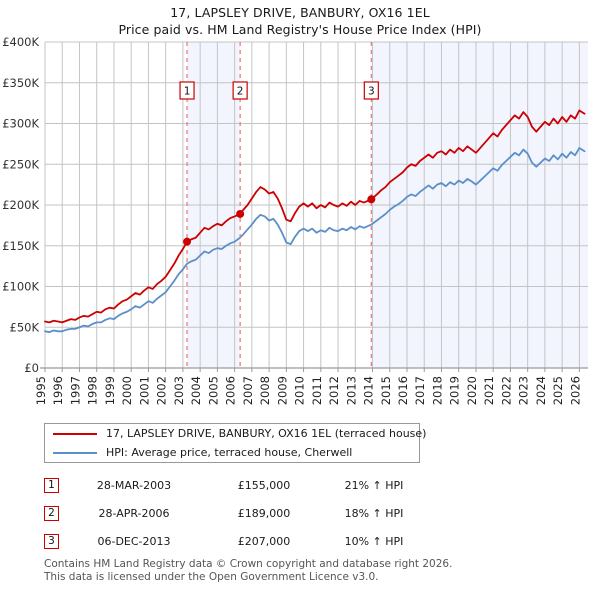 This screenshot has width=600, height=590. Describe the element at coordinates (558, 390) in the screenshot. I see `x-axis-tick-label: 2025` at that location.